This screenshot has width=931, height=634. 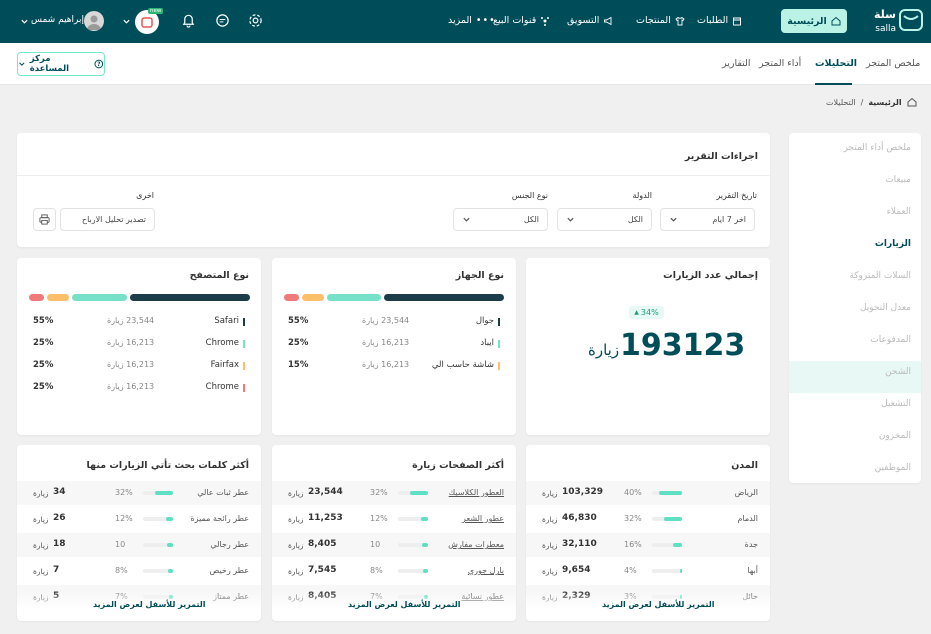 I want to click on sidebar-item-abandoned-carts: السلات المتروكة, so click(x=880, y=276).